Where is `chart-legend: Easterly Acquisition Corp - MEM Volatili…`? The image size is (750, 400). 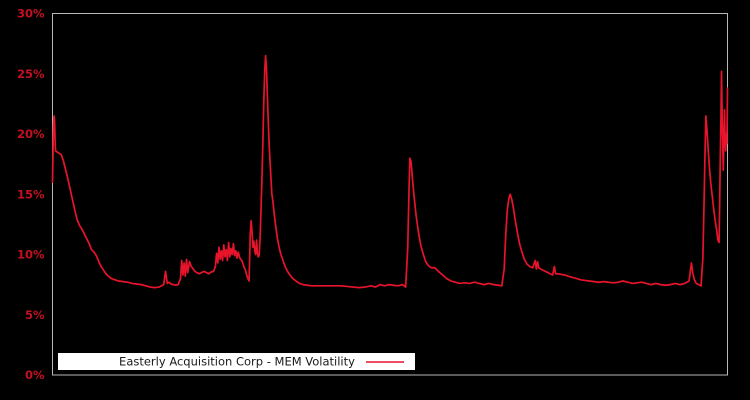 chart-legend: Easterly Acquisition Corp - MEM Volatili… is located at coordinates (236, 361).